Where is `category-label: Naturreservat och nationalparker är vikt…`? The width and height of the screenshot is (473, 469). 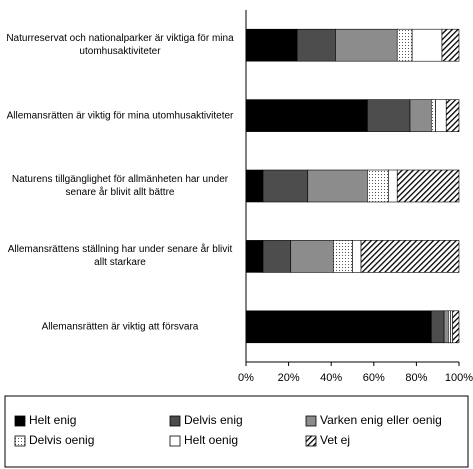 category-label: Naturreservat och nationalparker är vikt… is located at coordinates (120, 45).